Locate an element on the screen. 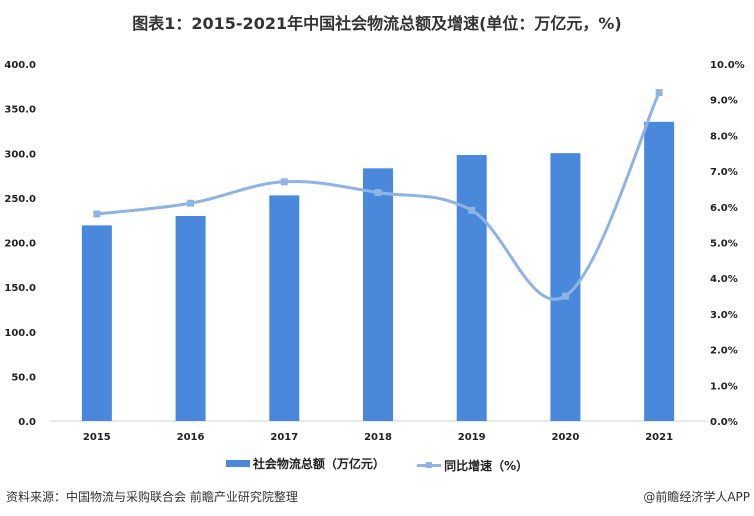  legend-swatch-bar is located at coordinates (237, 463).